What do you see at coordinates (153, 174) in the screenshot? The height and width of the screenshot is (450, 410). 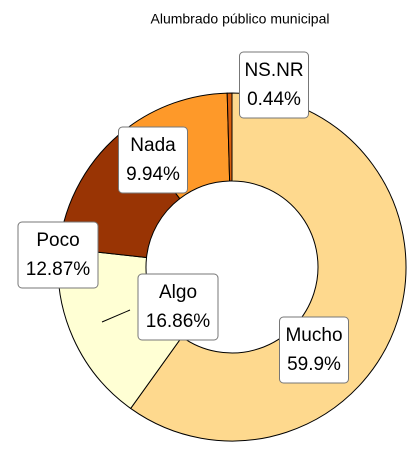 I see `label-value: 9.94%` at bounding box center [153, 174].